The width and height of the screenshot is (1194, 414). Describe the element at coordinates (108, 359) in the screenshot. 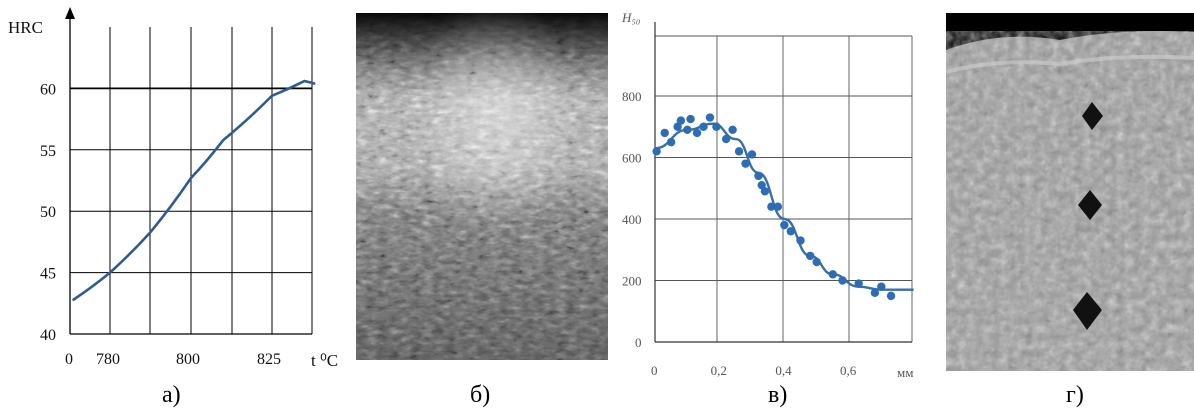

I see `x-tick-label: 780` at that location.